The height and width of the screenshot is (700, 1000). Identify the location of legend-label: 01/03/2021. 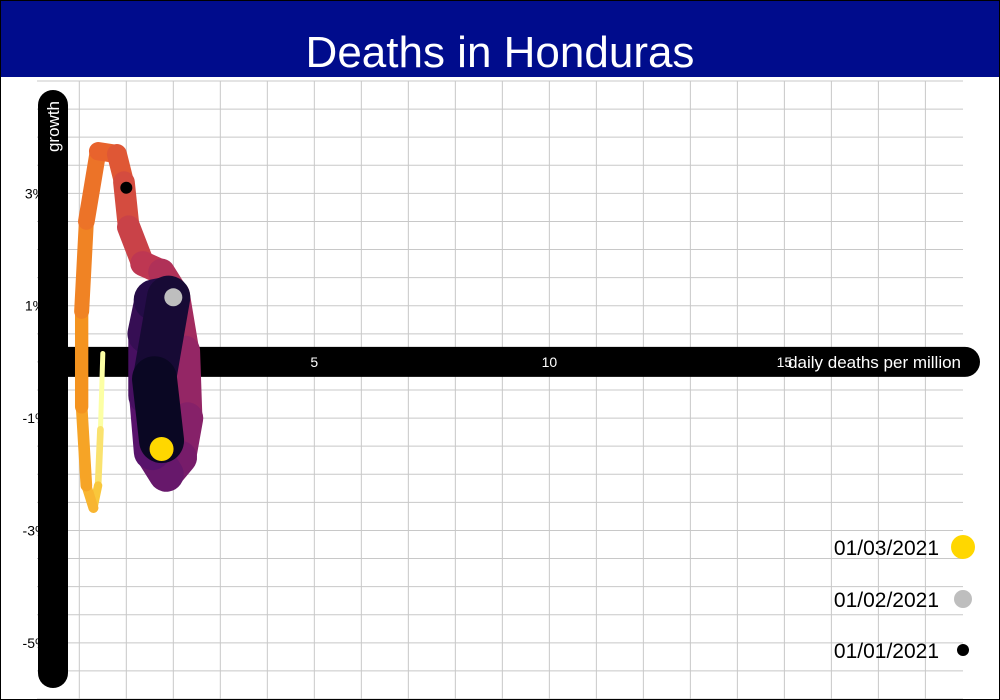
(886, 548).